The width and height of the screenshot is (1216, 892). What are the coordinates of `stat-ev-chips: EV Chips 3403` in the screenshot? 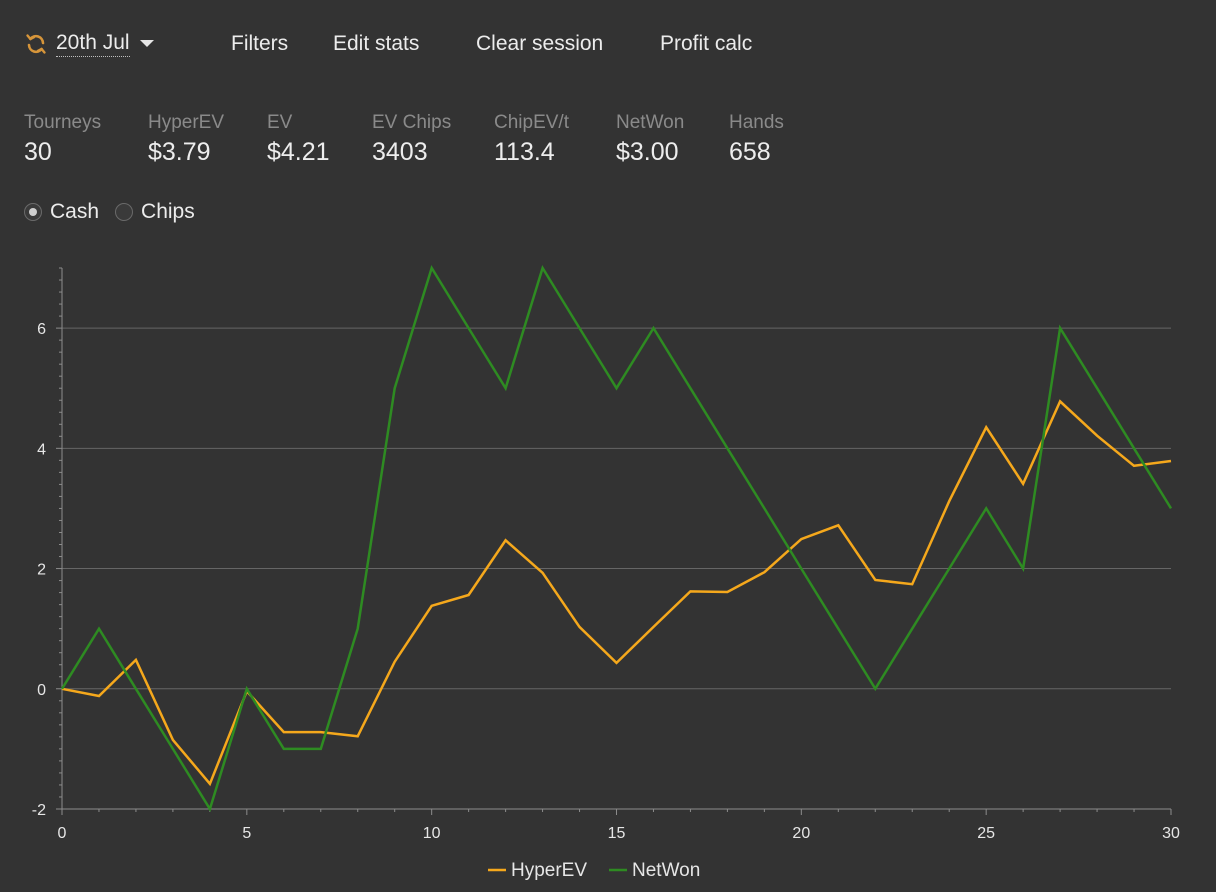 It's located at (411, 139).